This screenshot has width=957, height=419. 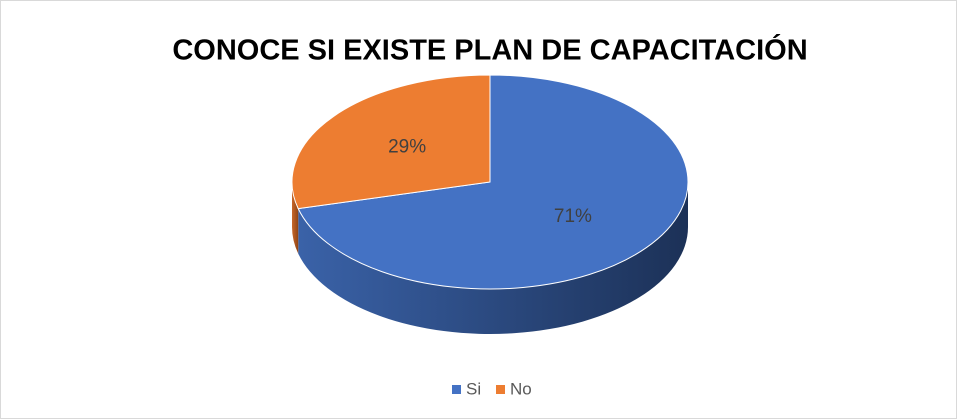 I want to click on data-label: 29%, so click(x=407, y=146).